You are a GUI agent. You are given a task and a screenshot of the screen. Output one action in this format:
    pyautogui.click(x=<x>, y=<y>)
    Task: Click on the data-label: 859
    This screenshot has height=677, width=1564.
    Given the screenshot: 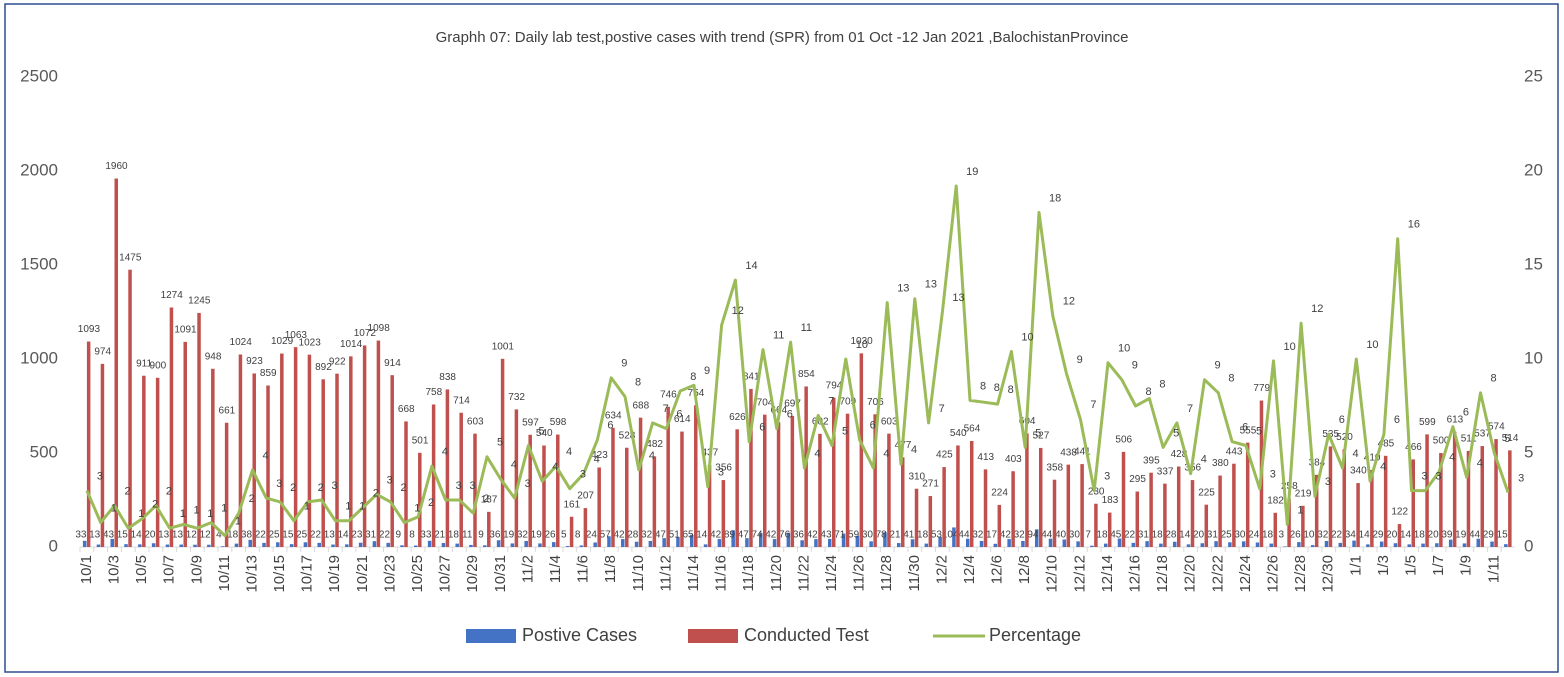 What is the action you would take?
    pyautogui.click(x=268, y=373)
    